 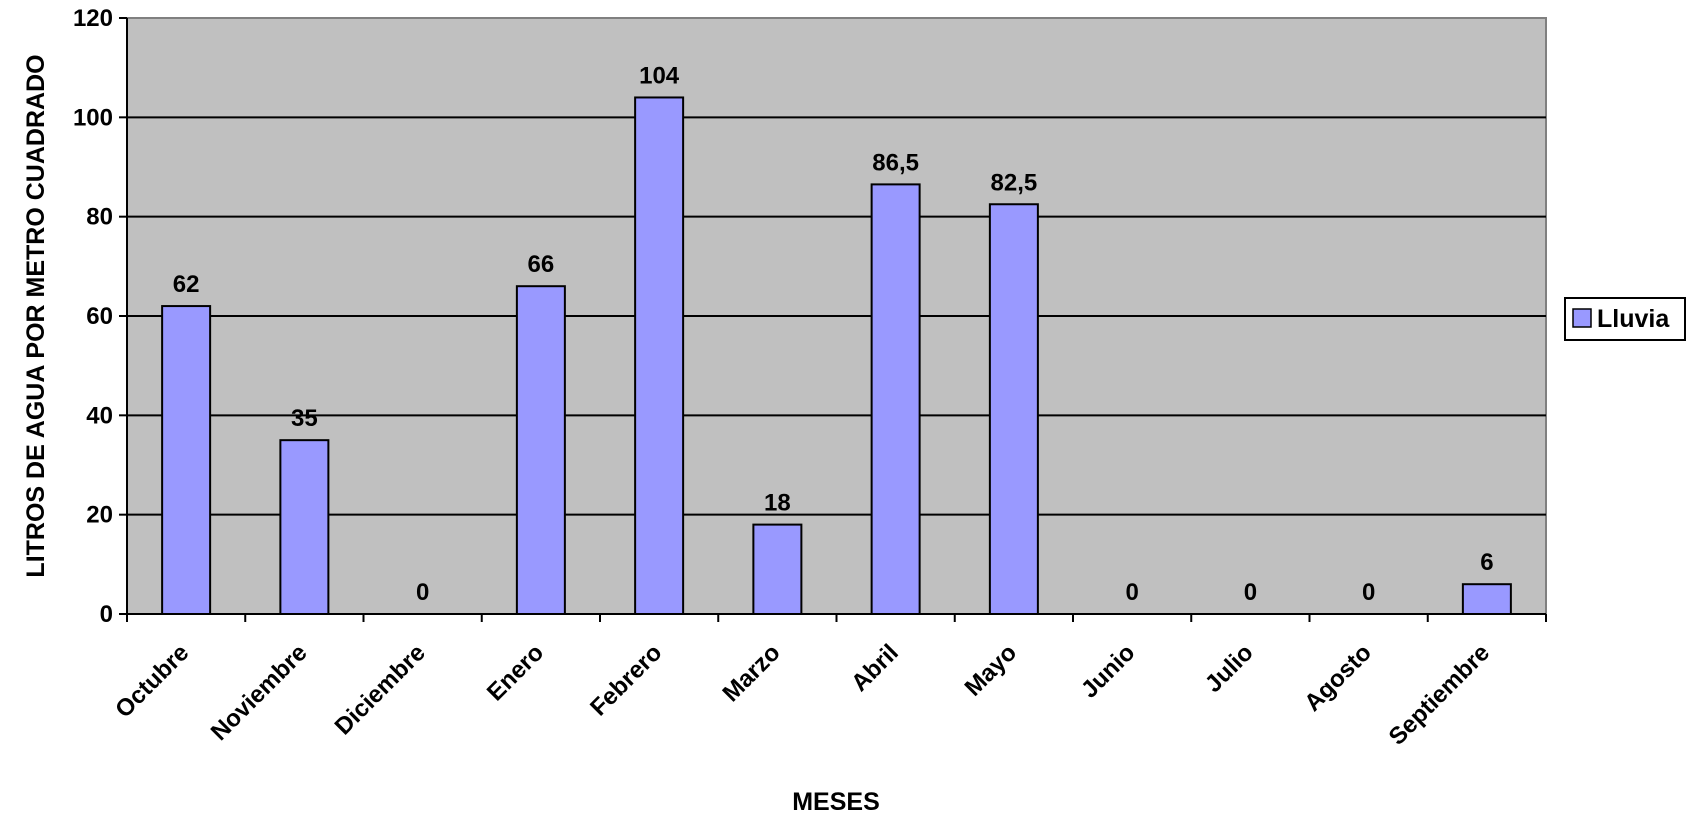 I want to click on bar-enero, so click(x=540, y=450).